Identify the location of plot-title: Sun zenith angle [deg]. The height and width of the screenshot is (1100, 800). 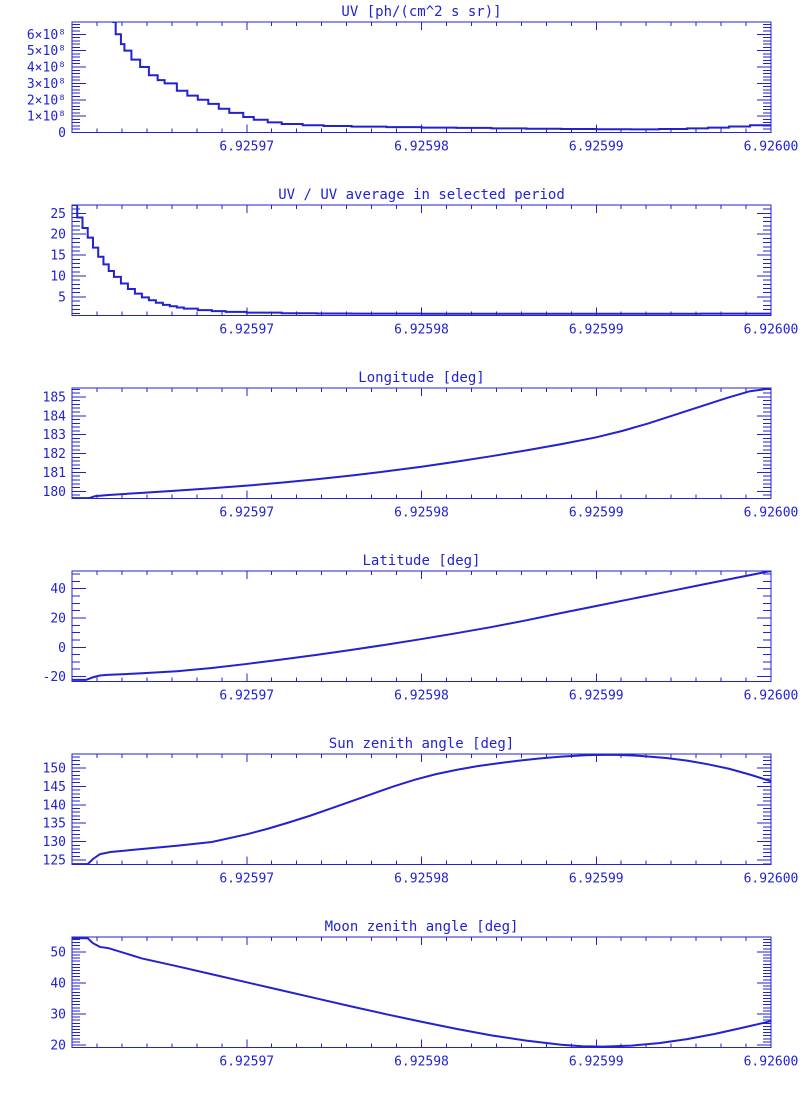
(421, 744).